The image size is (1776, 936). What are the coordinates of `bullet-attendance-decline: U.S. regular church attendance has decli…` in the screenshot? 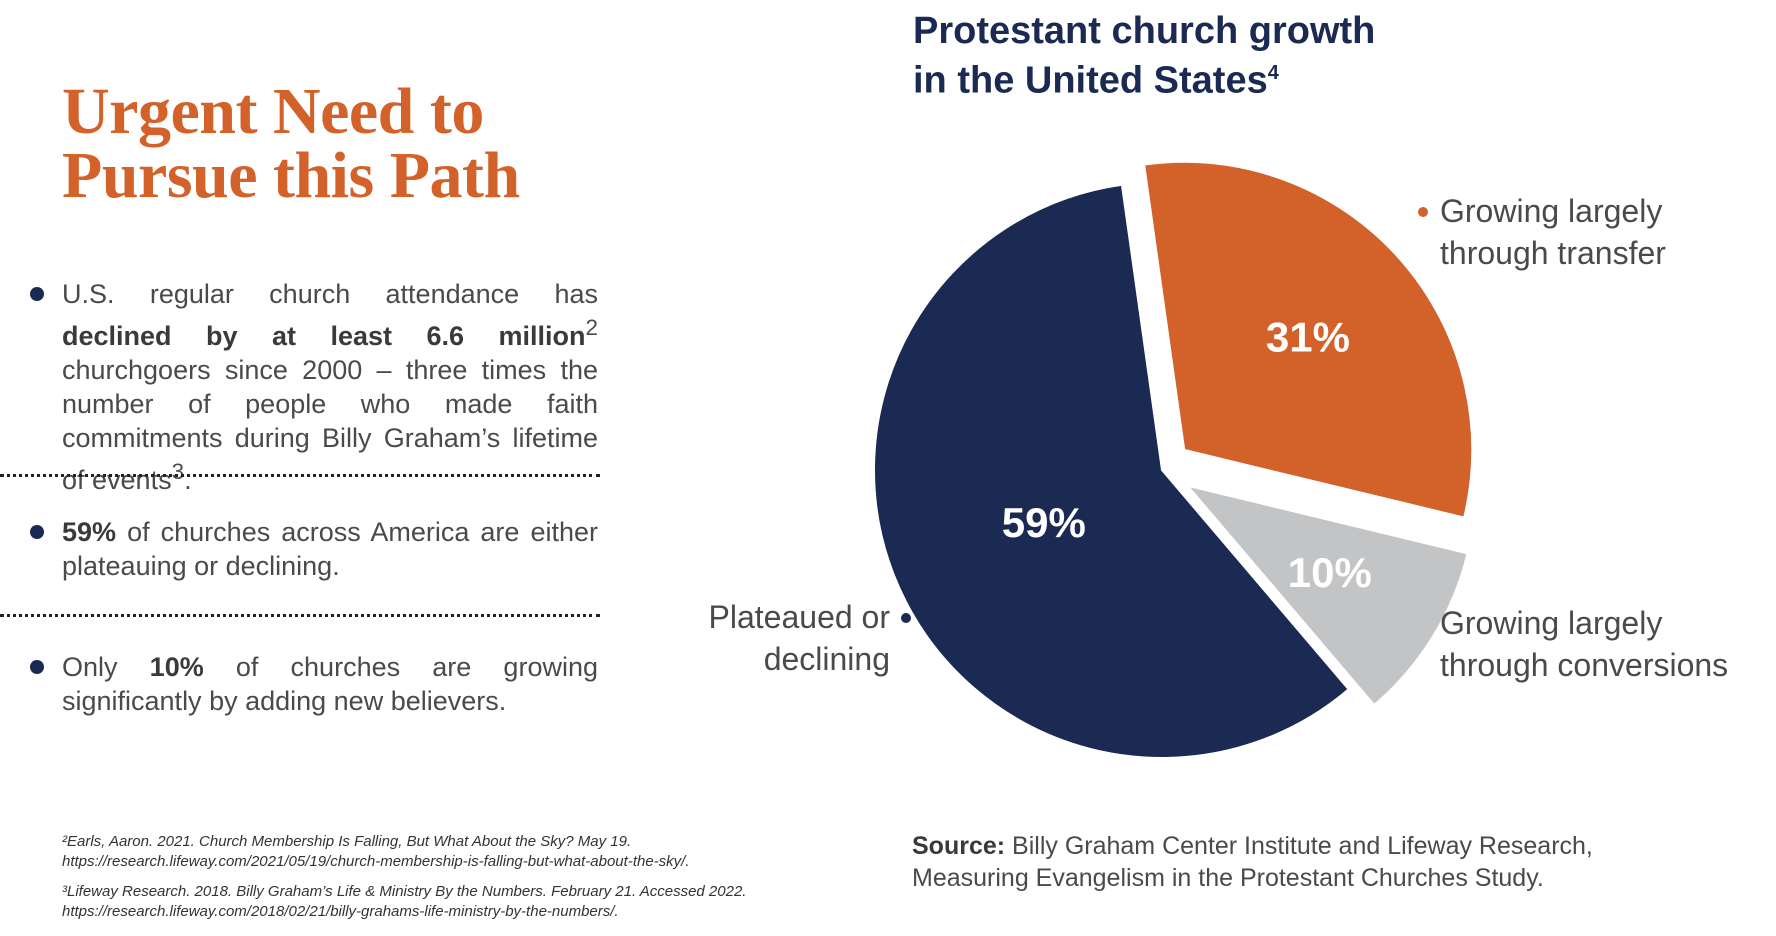 It's located at (314, 387).